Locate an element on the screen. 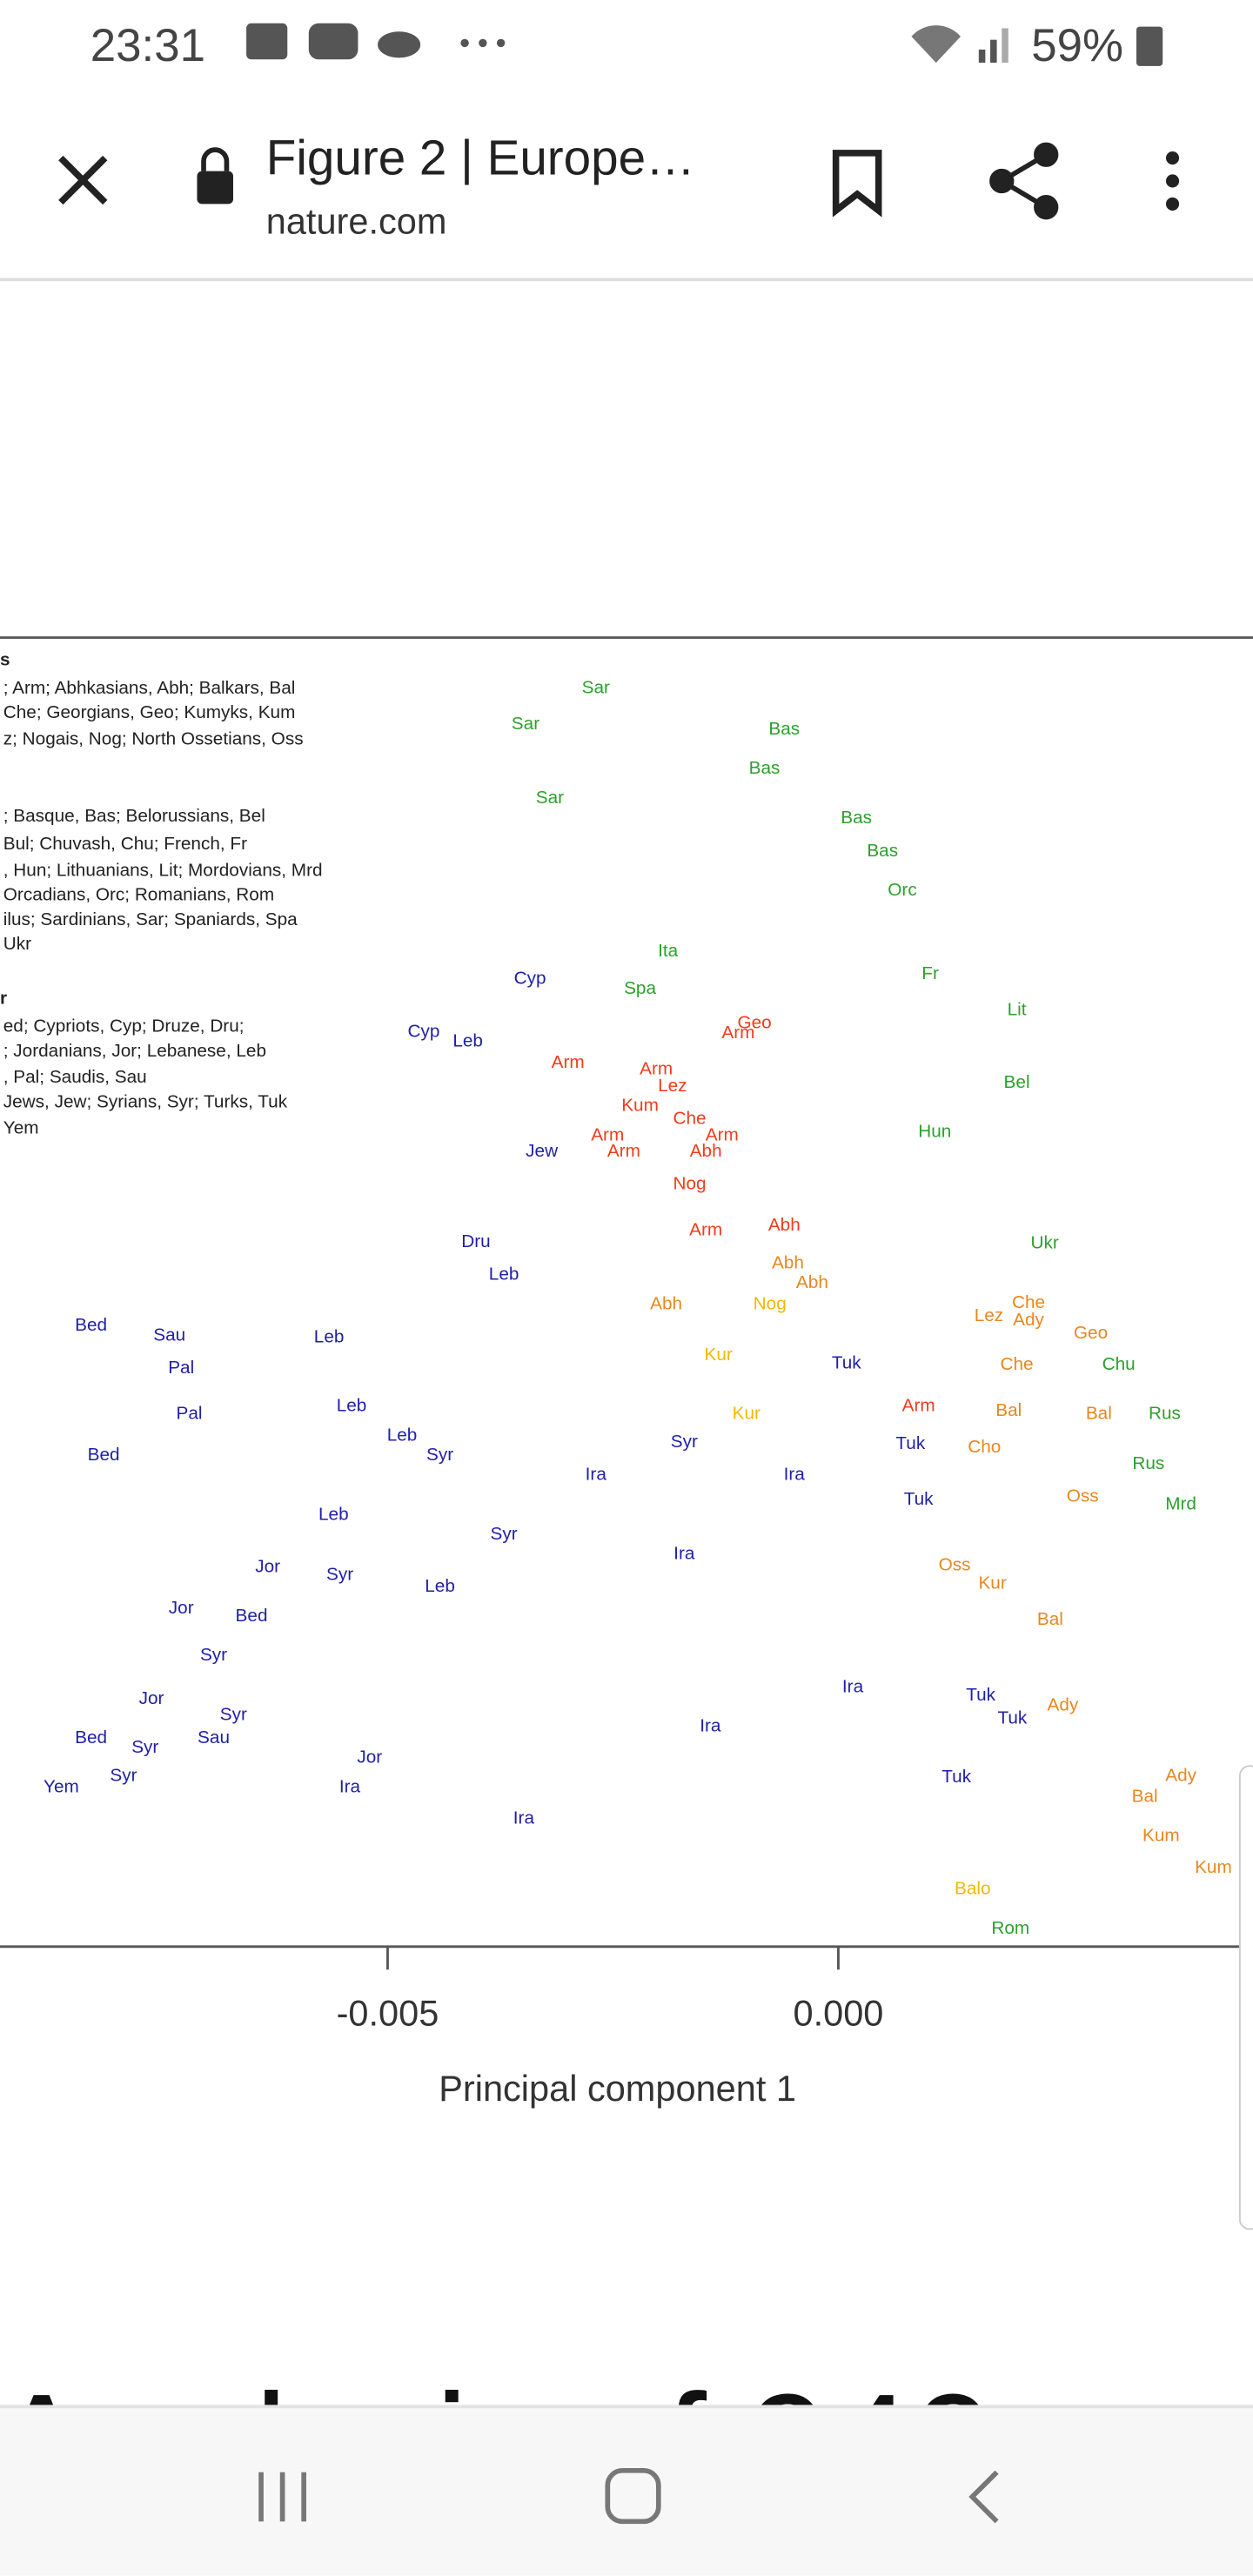 This screenshot has width=1253, height=2576. legend-text: Orcadians, Orc; Romanians, Rom is located at coordinates (138, 895).